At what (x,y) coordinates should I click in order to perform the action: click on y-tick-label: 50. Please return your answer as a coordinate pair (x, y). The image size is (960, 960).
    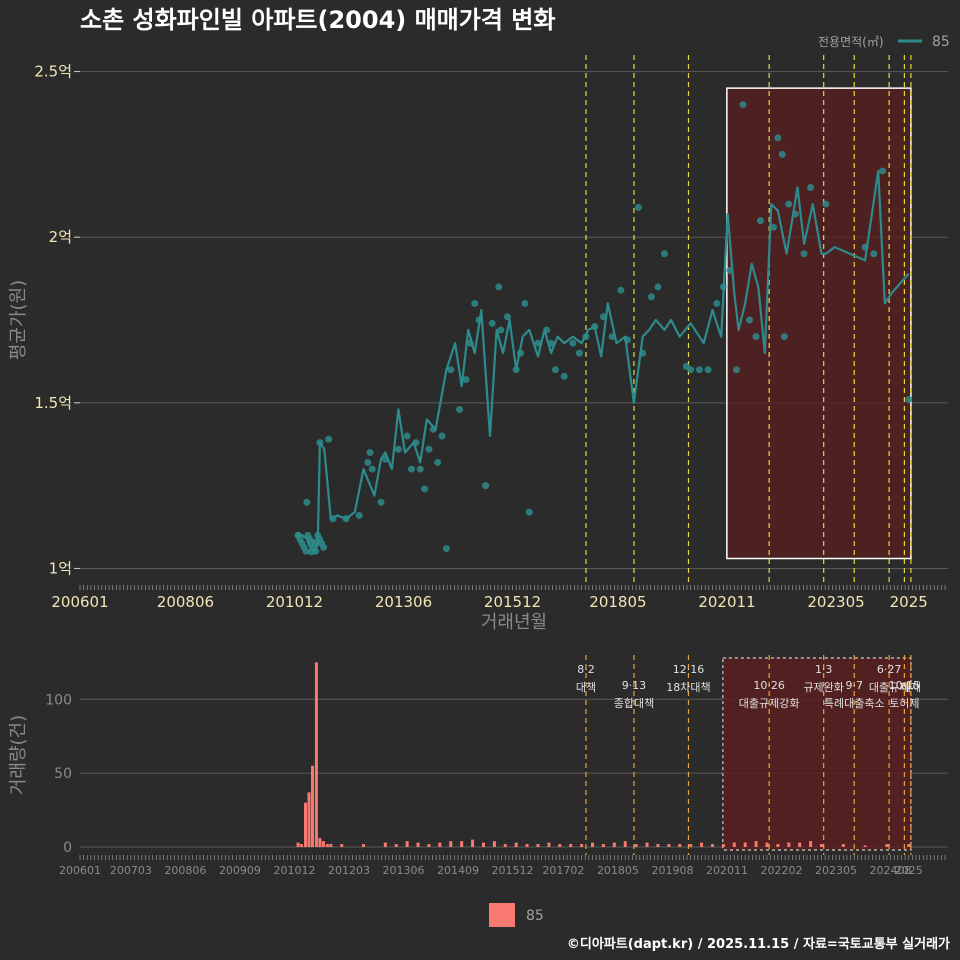
    Looking at the image, I should click on (63, 774).